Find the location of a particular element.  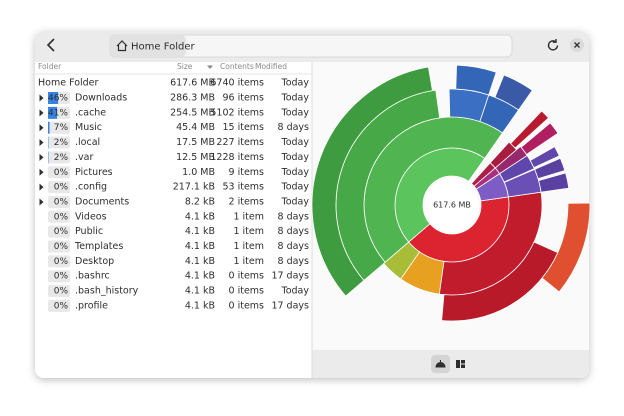

folder-modified: 8 days is located at coordinates (294, 261).